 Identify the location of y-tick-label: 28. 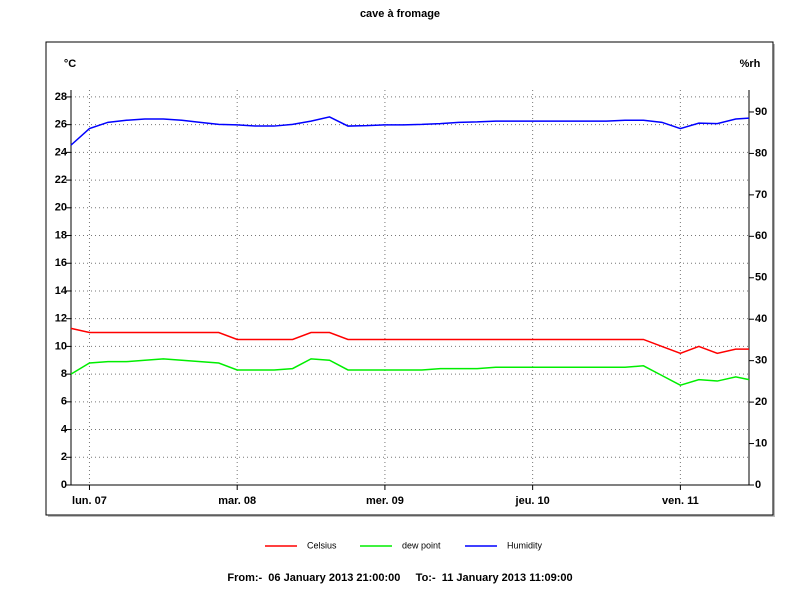
(61, 97).